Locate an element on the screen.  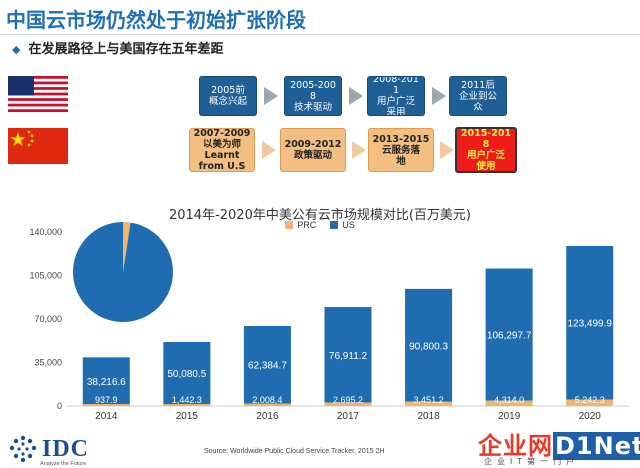
d1net-watermark: 企业网D1Net 企业IT第一门户 is located at coordinates (559, 446).